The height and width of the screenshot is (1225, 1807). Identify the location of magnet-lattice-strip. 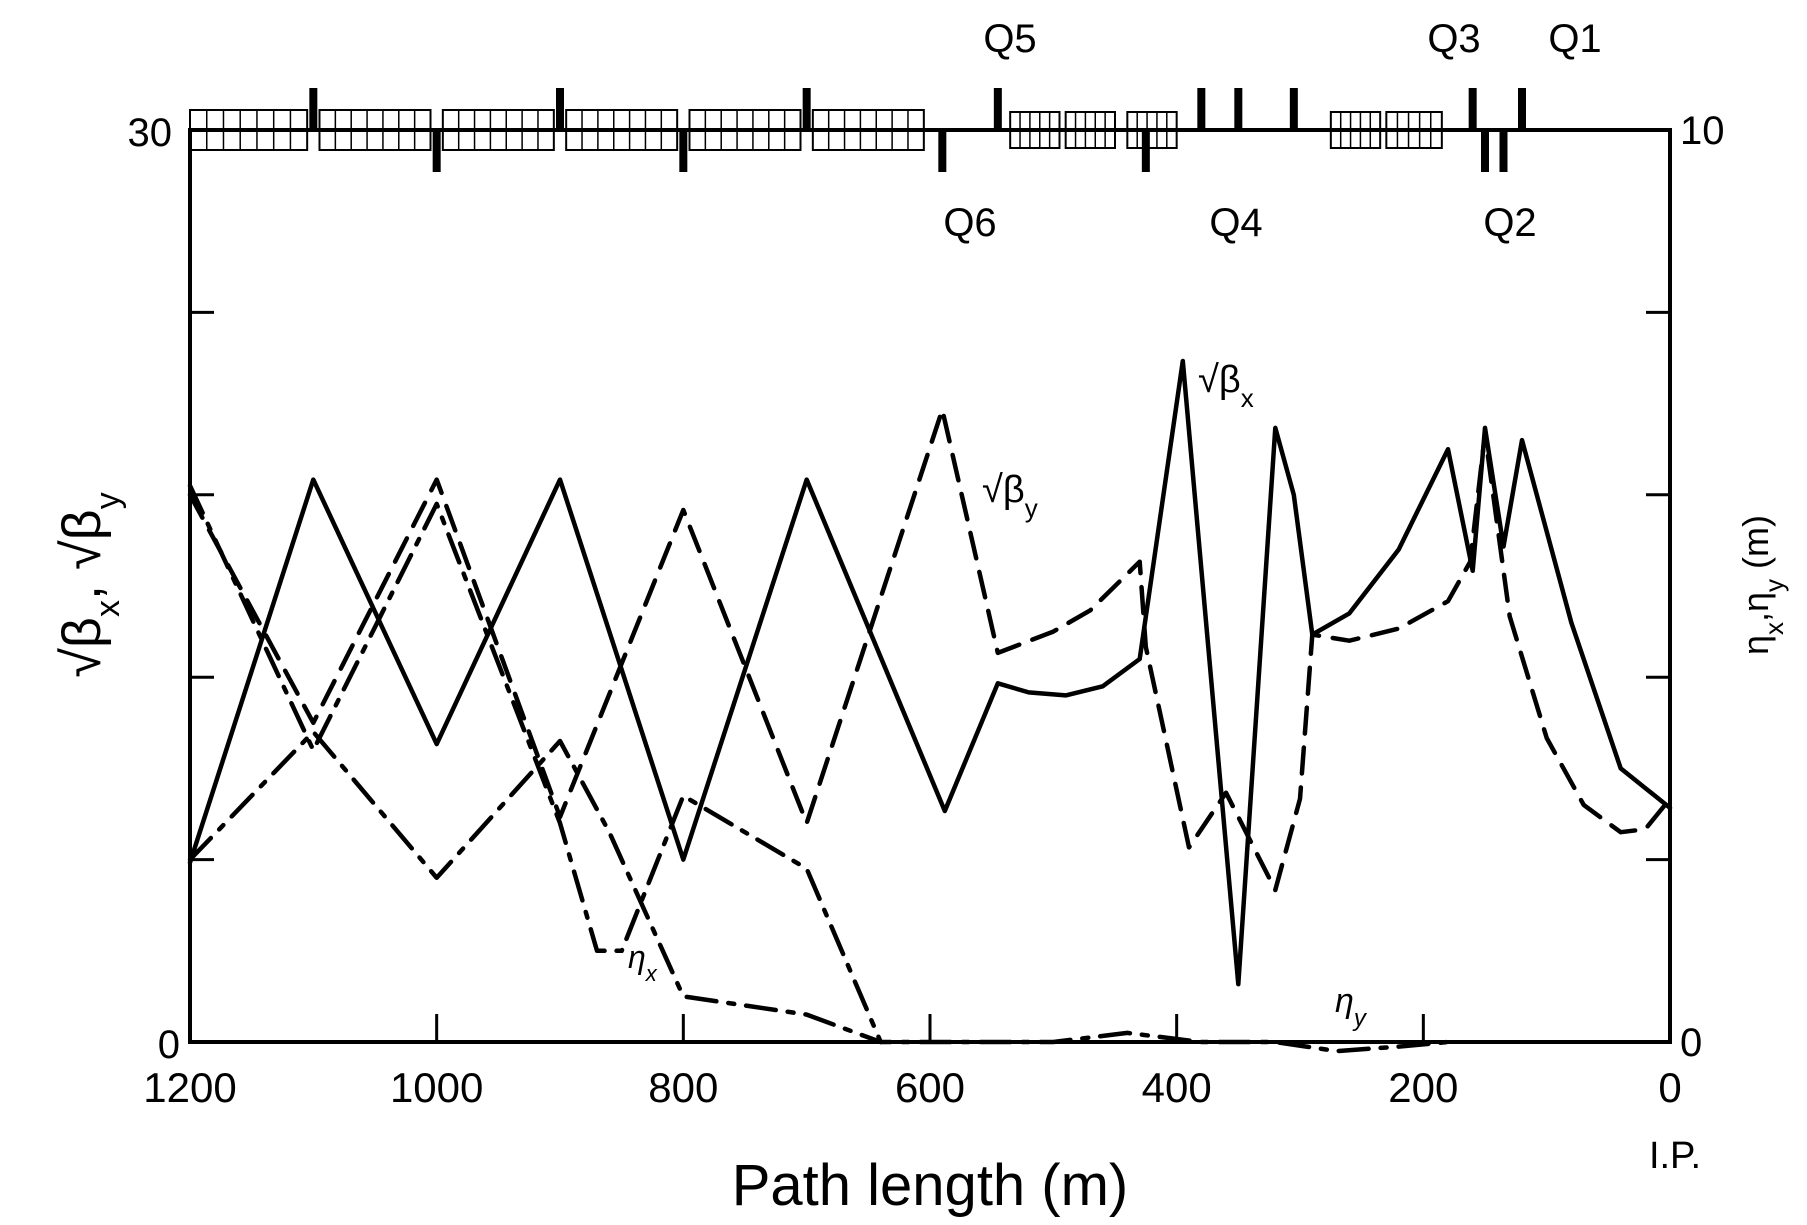
(929, 130).